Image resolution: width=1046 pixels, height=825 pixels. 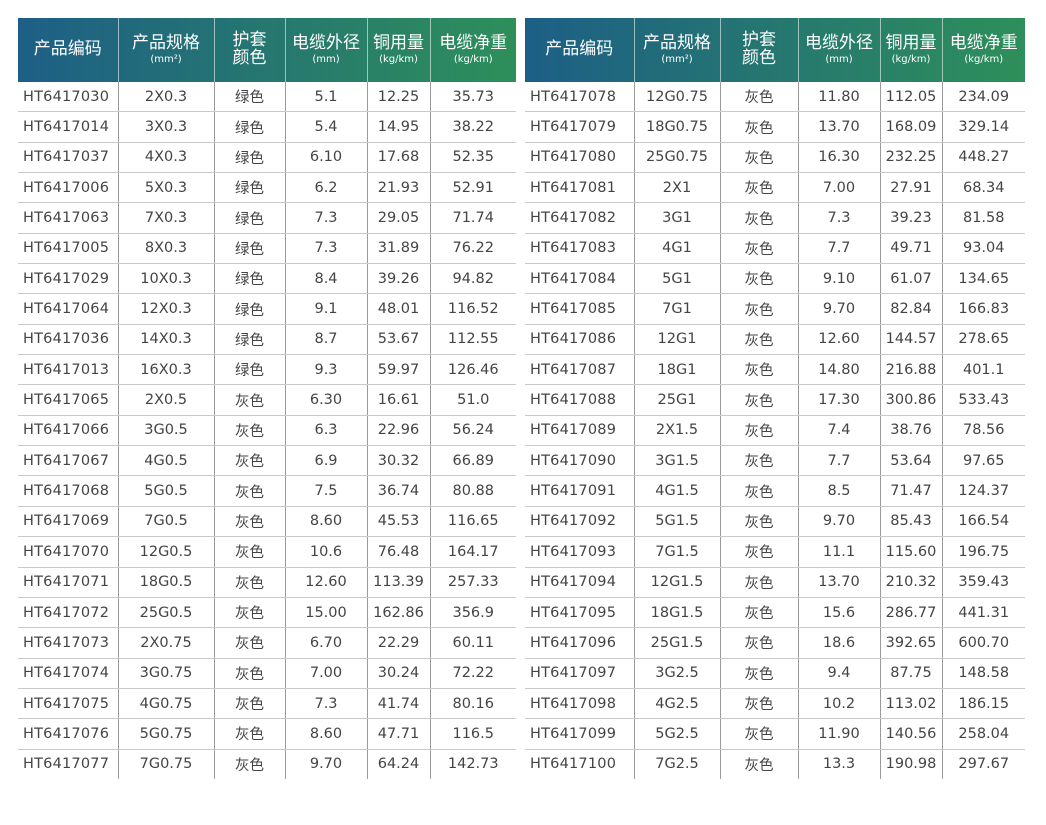 I want to click on cell-spec: 4G2.5, so click(x=677, y=704).